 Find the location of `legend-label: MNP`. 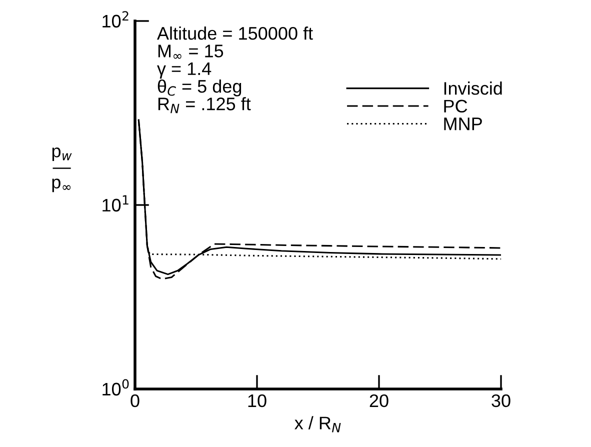

legend-label: MNP is located at coordinates (463, 124).